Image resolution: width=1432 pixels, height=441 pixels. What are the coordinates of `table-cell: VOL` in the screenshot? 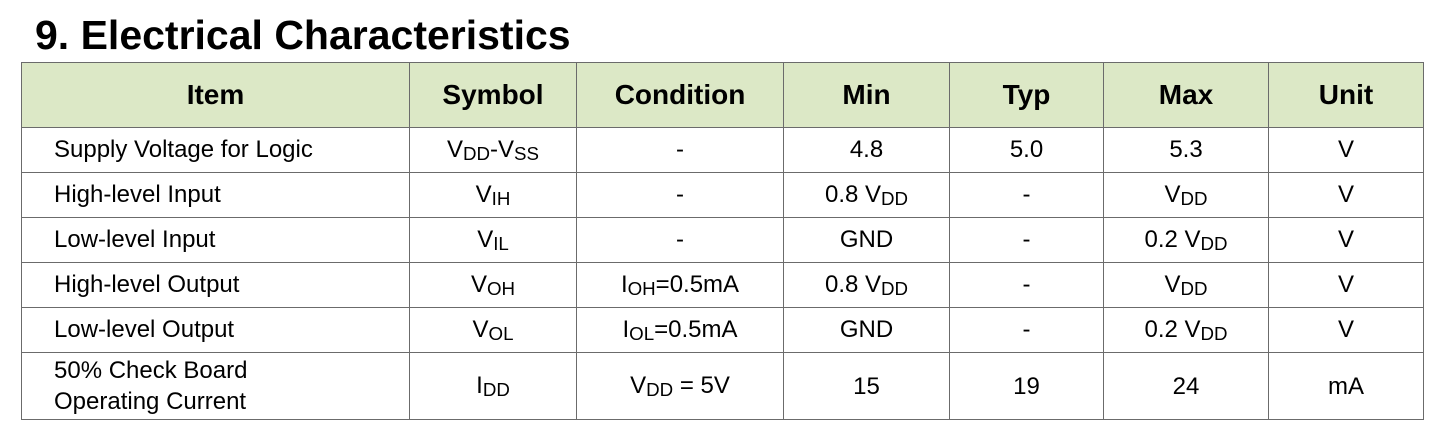 It's located at (493, 330).